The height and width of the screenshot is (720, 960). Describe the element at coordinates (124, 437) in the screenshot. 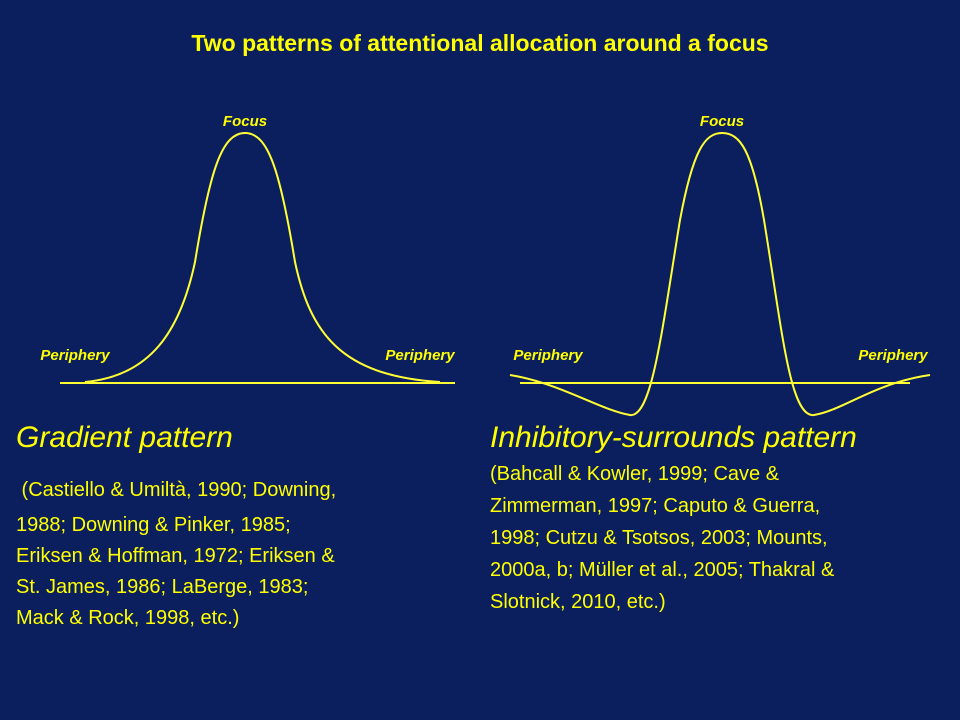

I see `heading: Gradient pattern` at that location.